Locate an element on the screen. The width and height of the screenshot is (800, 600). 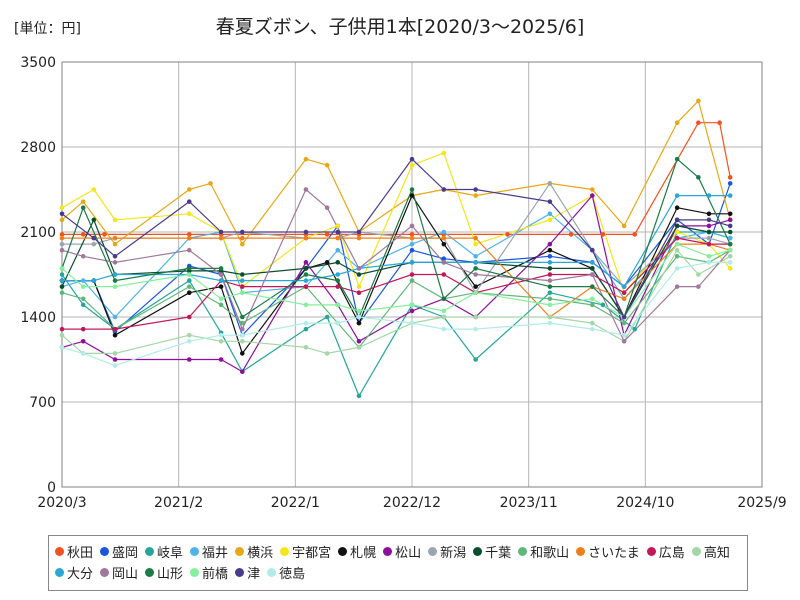
y-tick-label: 1400 is located at coordinates (38, 318).